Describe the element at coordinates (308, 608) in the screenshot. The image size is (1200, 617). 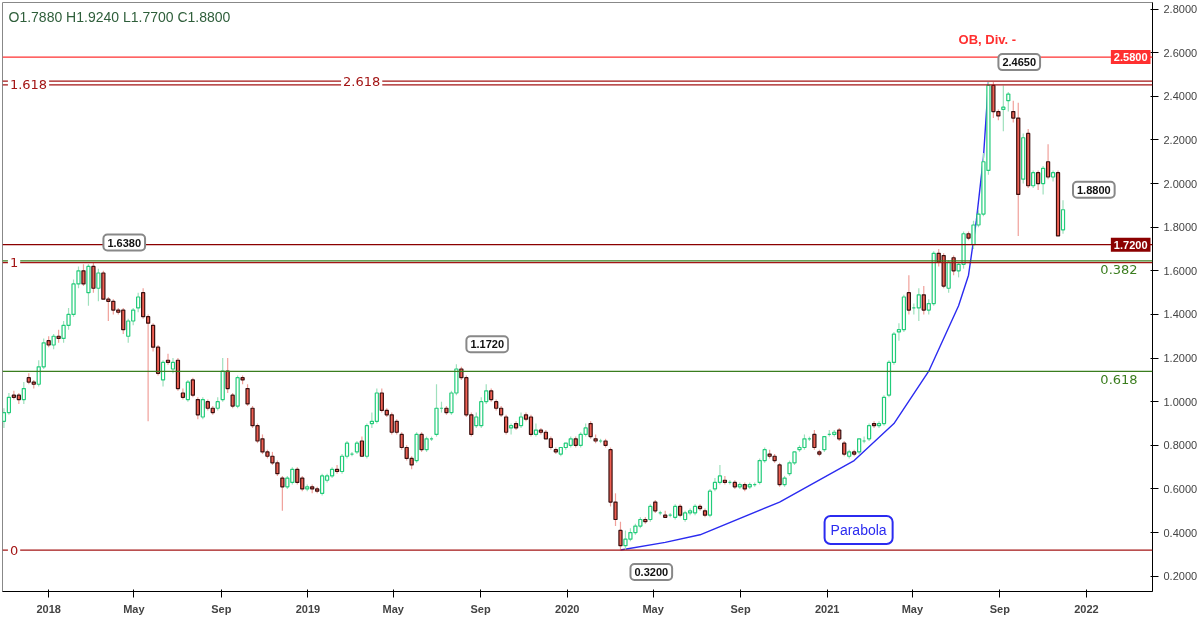
I see `x-tick-label: 2019` at that location.